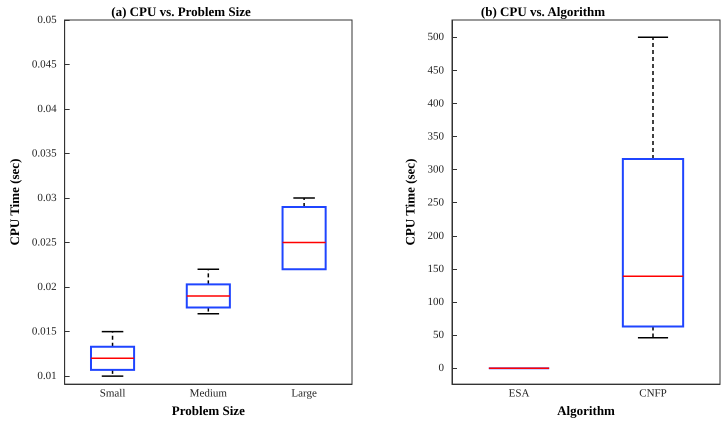 Image resolution: width=724 pixels, height=422 pixels. I want to click on y-tick-label: 450, so click(436, 70).